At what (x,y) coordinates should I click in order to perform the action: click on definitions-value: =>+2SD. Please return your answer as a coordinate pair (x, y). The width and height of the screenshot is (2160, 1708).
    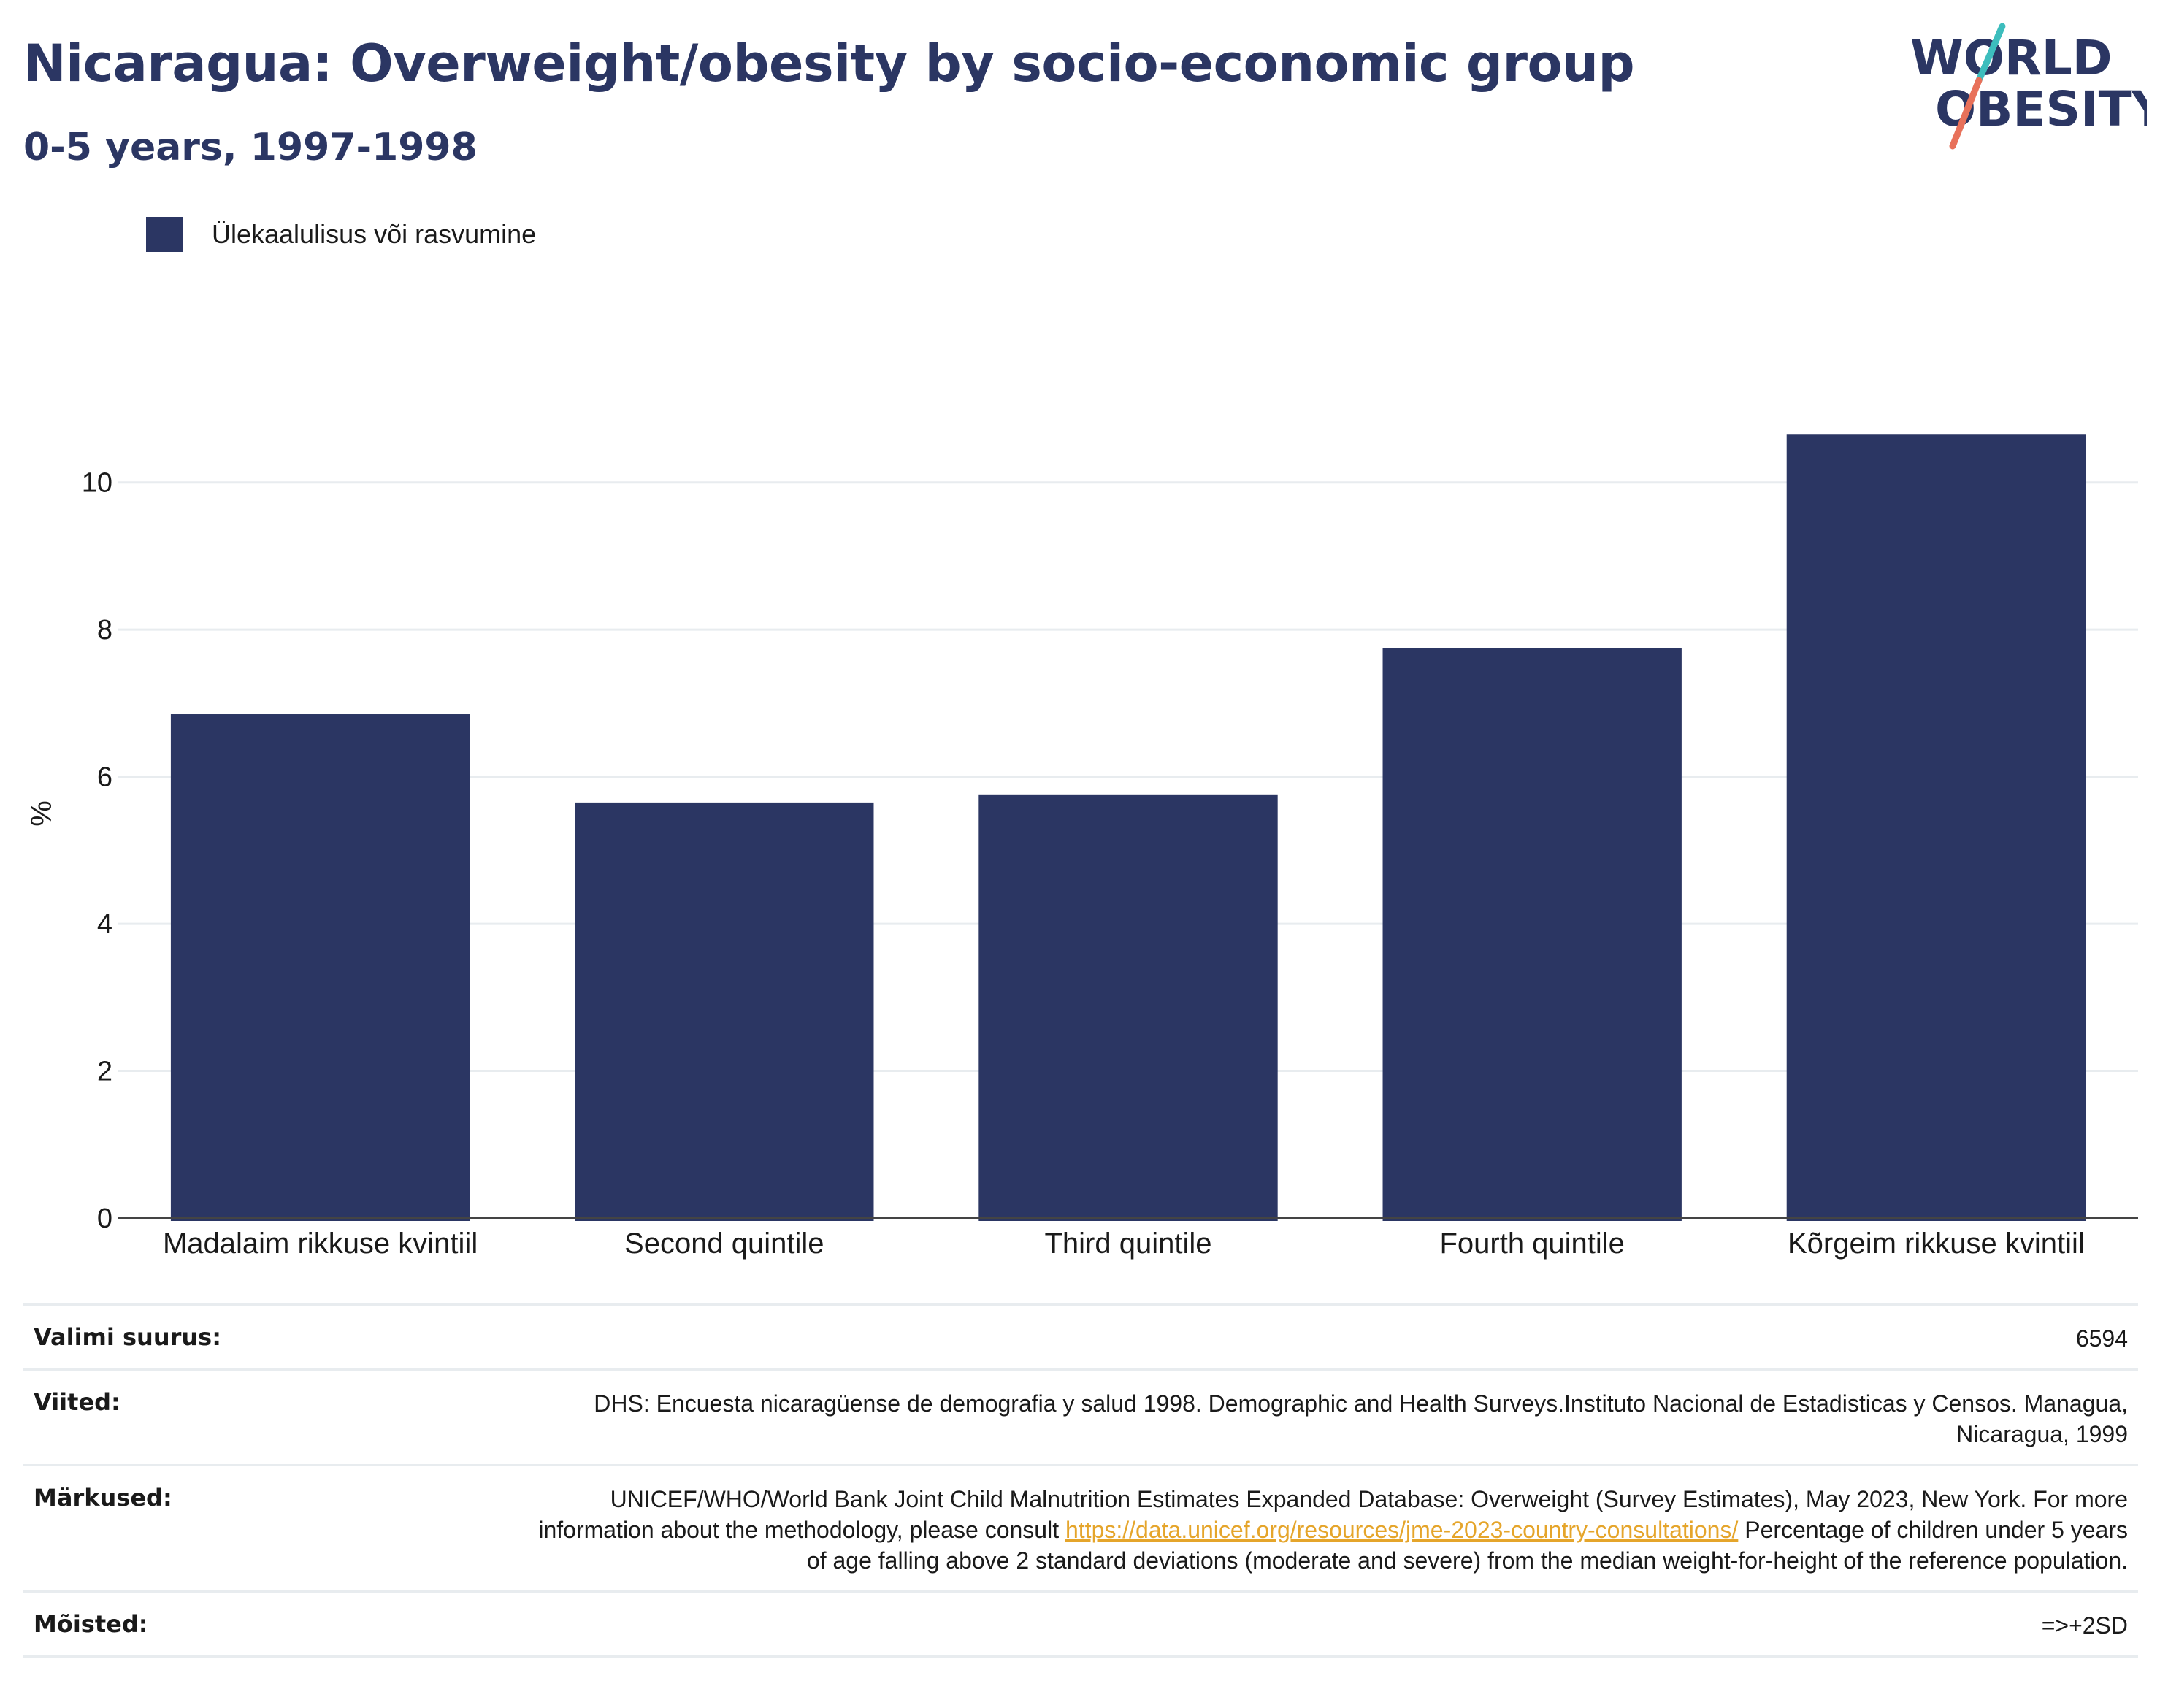
    Looking at the image, I should click on (2084, 1625).